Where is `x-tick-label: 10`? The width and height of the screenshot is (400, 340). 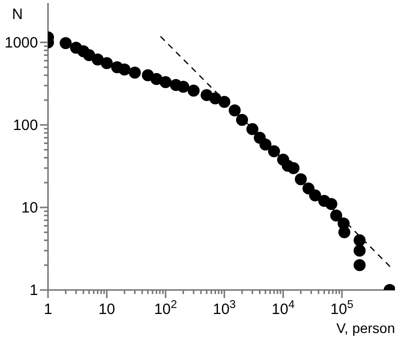
x-tick-label: 10 is located at coordinates (107, 309).